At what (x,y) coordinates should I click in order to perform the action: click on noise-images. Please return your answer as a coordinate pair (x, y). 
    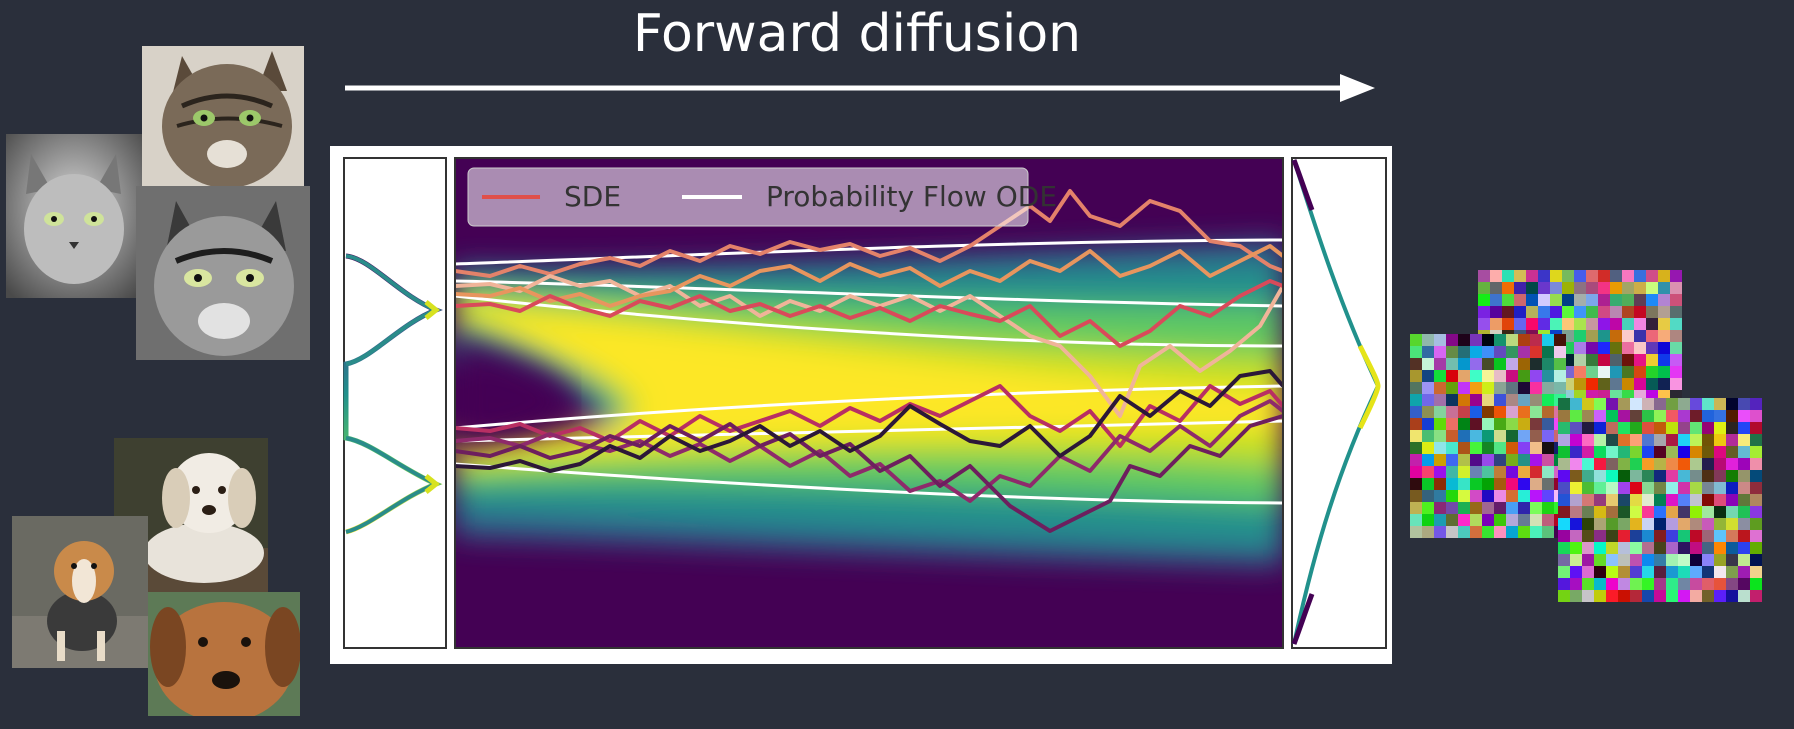
    Looking at the image, I should click on (1586, 436).